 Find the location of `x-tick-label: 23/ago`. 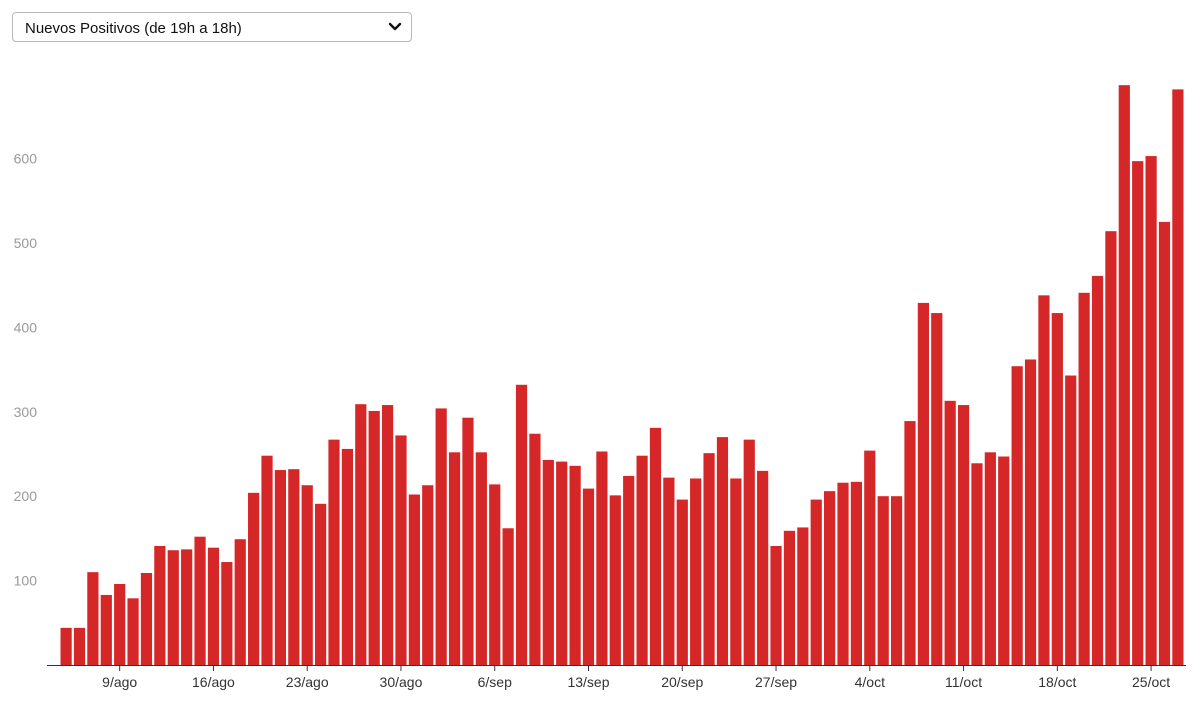

x-tick-label: 23/ago is located at coordinates (307, 682).